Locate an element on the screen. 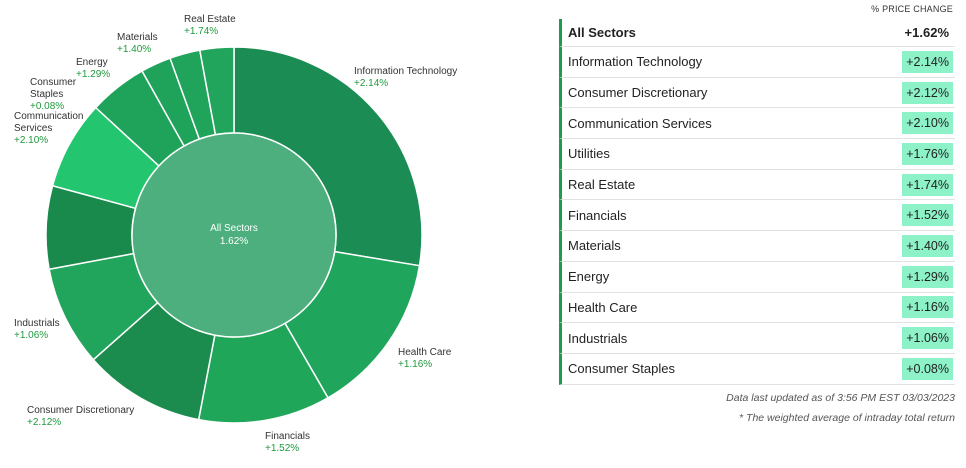 This screenshot has height=468, width=966. svg-text: Health Care is located at coordinates (425, 352).